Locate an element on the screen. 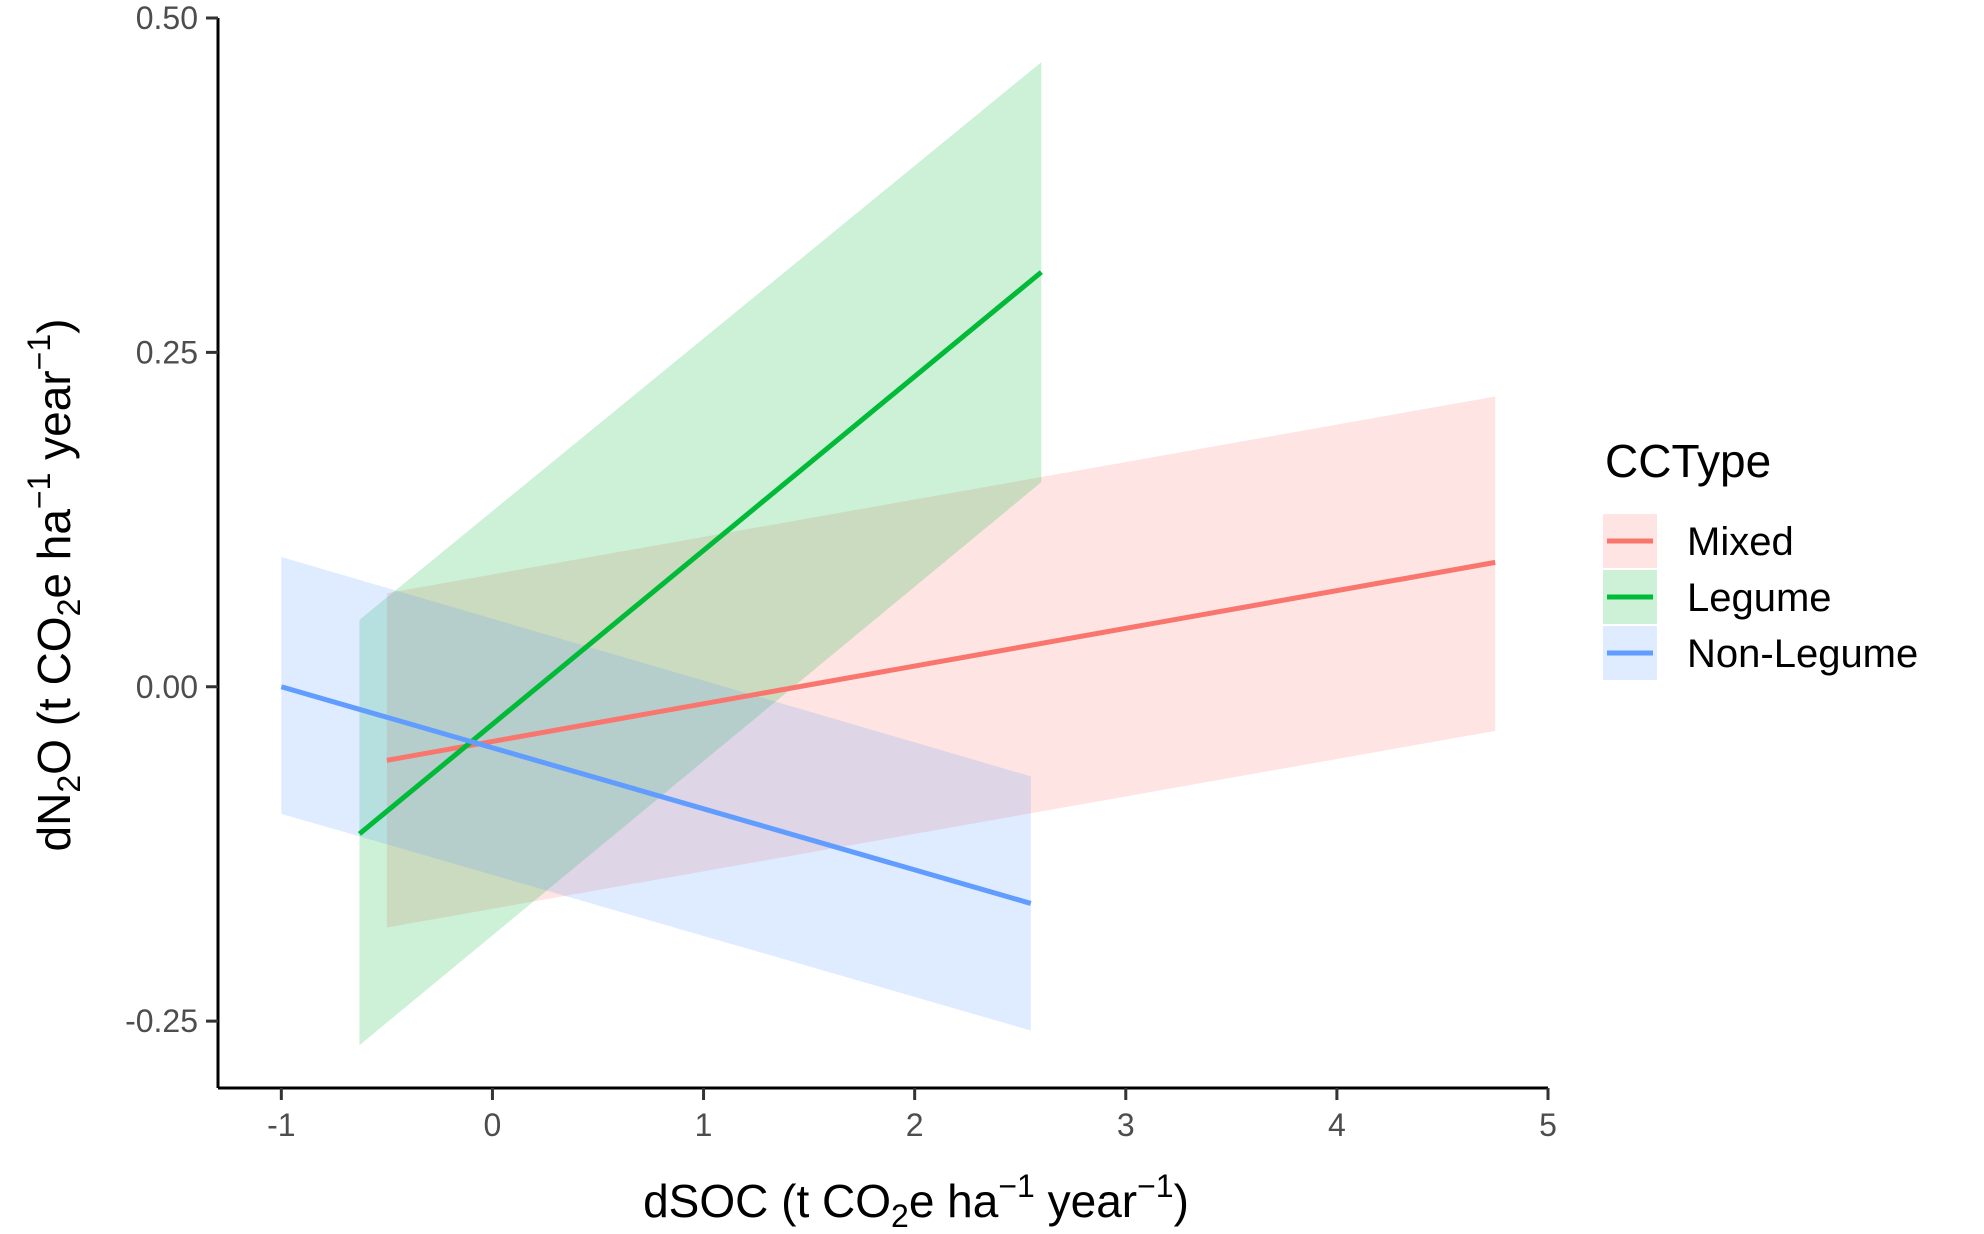 This screenshot has width=1984, height=1234. legend-label-mixed: Mixed is located at coordinates (1740, 542).